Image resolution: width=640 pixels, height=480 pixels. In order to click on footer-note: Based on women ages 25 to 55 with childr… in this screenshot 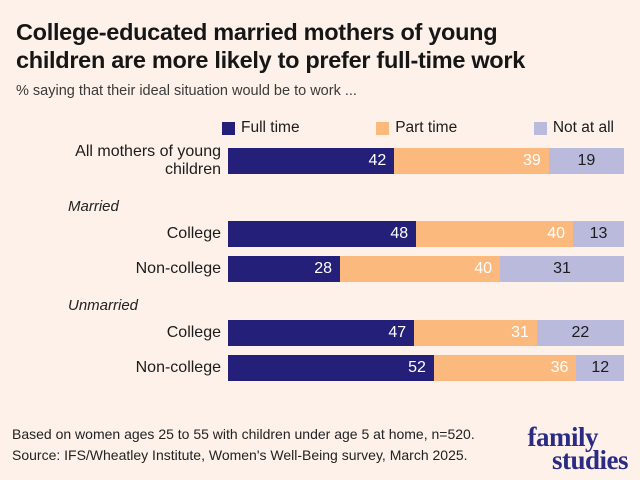, I will do `click(243, 445)`.